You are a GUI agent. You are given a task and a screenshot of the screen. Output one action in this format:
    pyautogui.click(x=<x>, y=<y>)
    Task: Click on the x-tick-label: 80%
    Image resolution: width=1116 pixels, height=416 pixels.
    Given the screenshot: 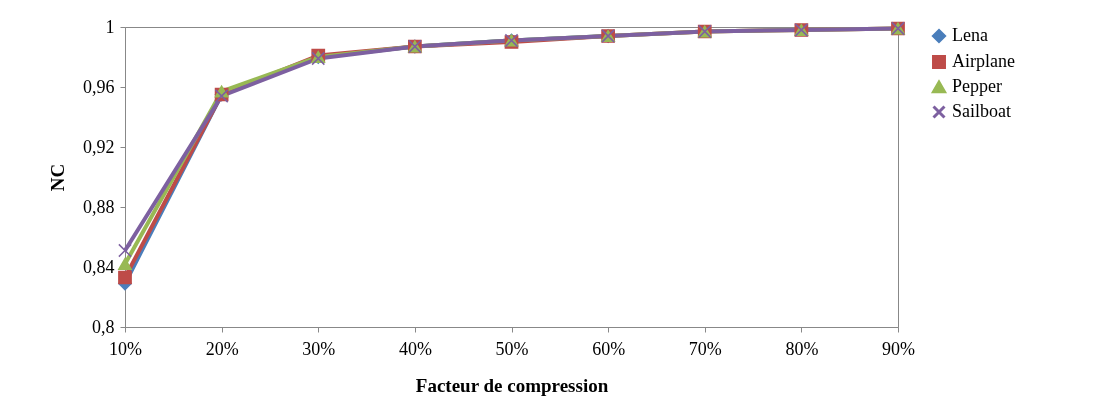 What is the action you would take?
    pyautogui.click(x=802, y=348)
    